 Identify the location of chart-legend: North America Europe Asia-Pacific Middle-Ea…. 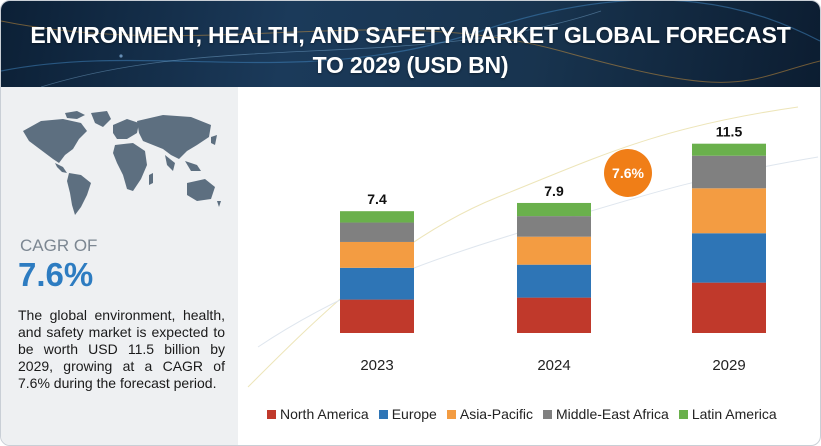
(527, 414).